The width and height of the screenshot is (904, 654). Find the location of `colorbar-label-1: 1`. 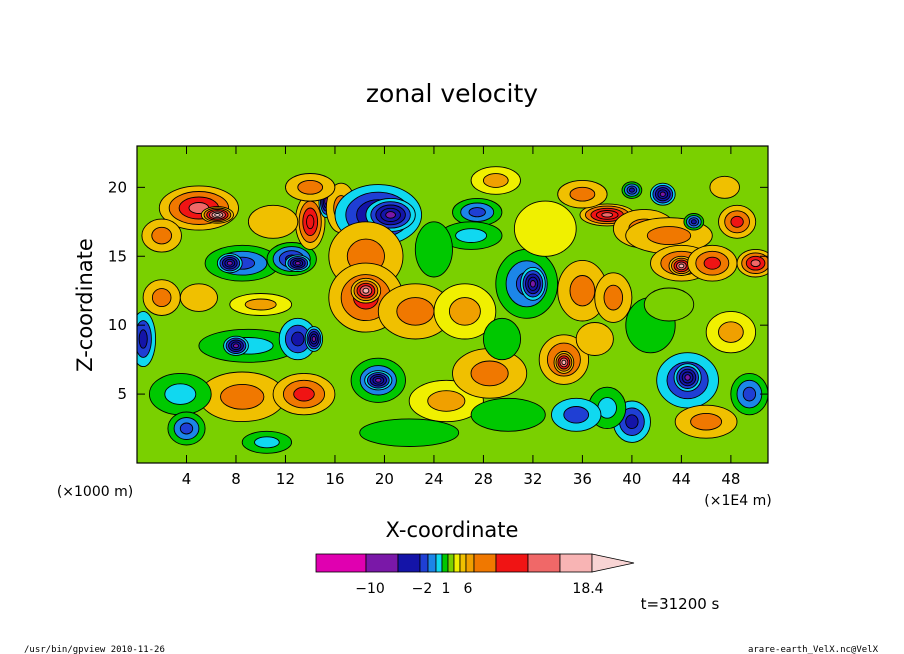

colorbar-label-1: 1 is located at coordinates (446, 589).